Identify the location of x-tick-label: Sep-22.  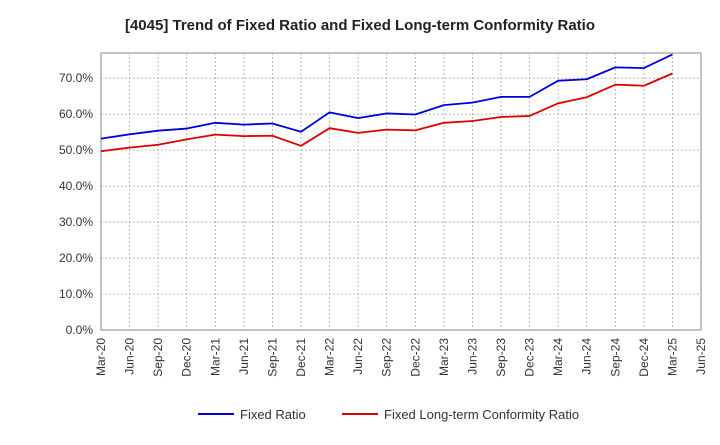
(387, 357).